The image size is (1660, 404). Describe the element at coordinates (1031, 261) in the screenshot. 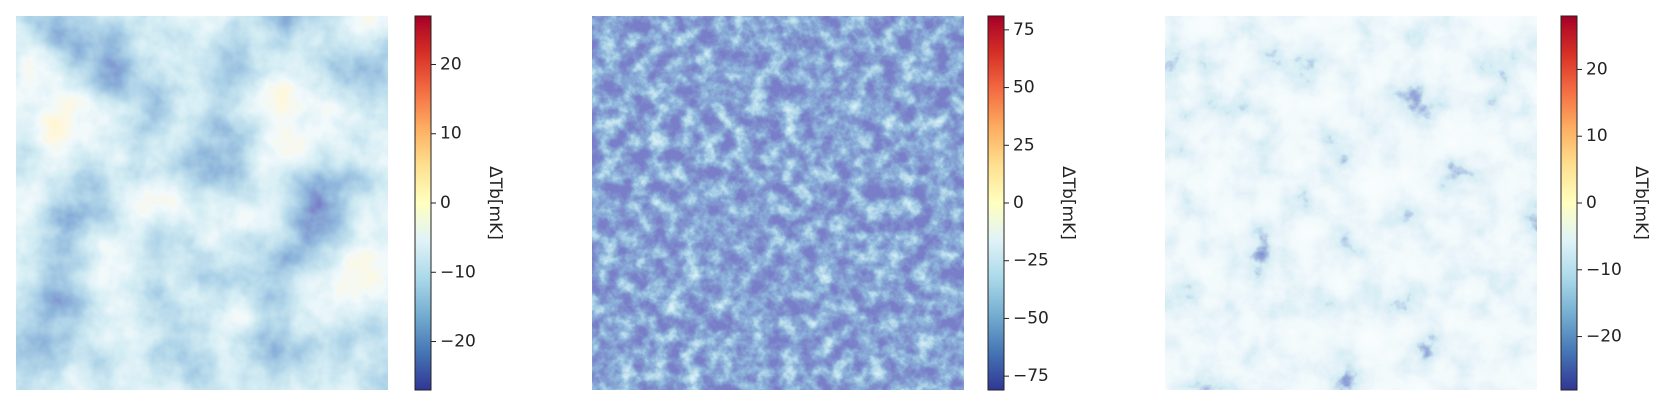

I see `colorbar-tick-label: −25` at that location.